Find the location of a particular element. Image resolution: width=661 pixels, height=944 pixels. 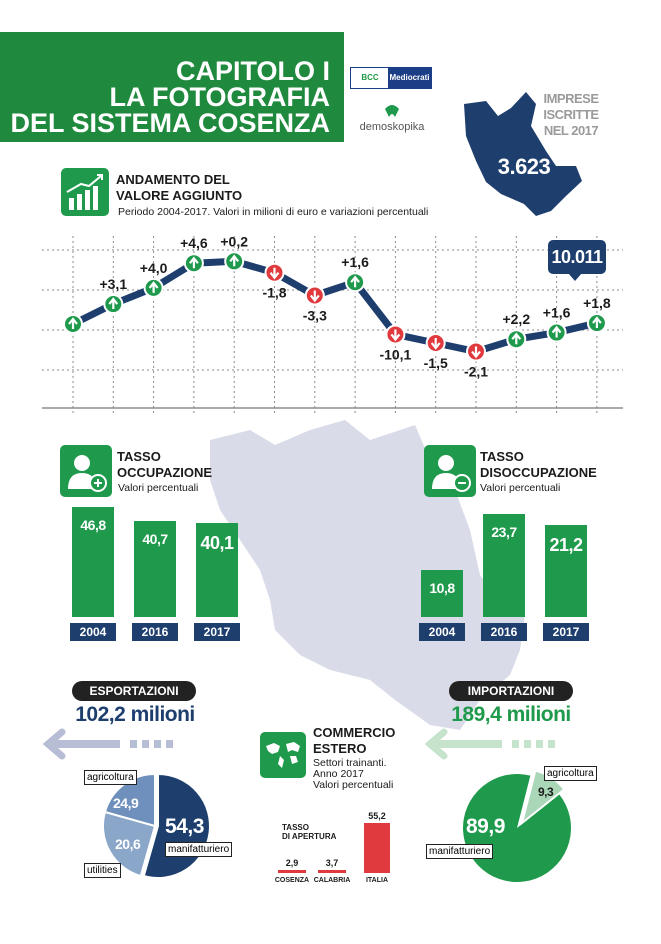

disoccupazione-title: TASSO DISOCCUPAZIONE is located at coordinates (538, 465).